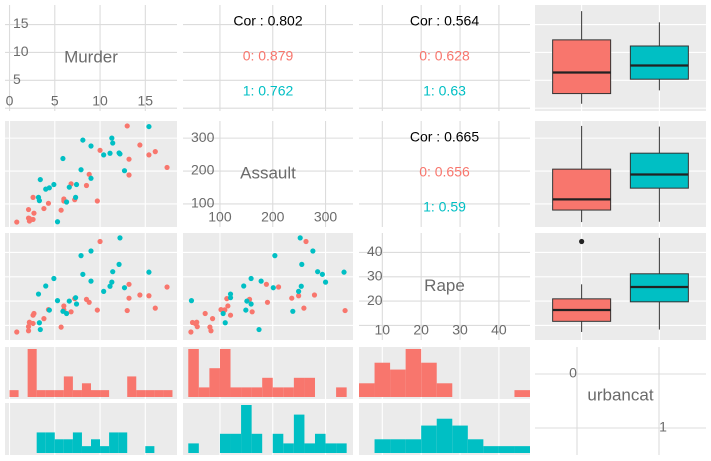 The height and width of the screenshot is (461, 711). I want to click on panel-background, so click(268, 58).